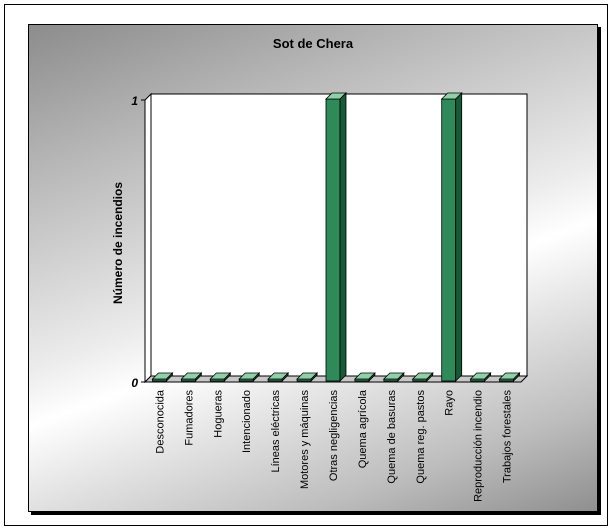  I want to click on y-axis-label: Número de incendios, so click(118, 243).